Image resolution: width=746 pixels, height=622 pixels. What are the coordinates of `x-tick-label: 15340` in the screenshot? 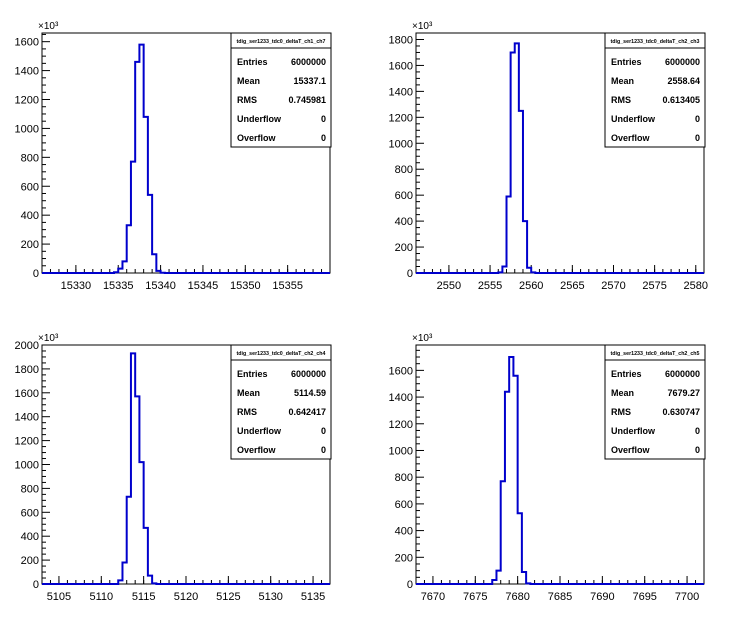 It's located at (160, 286).